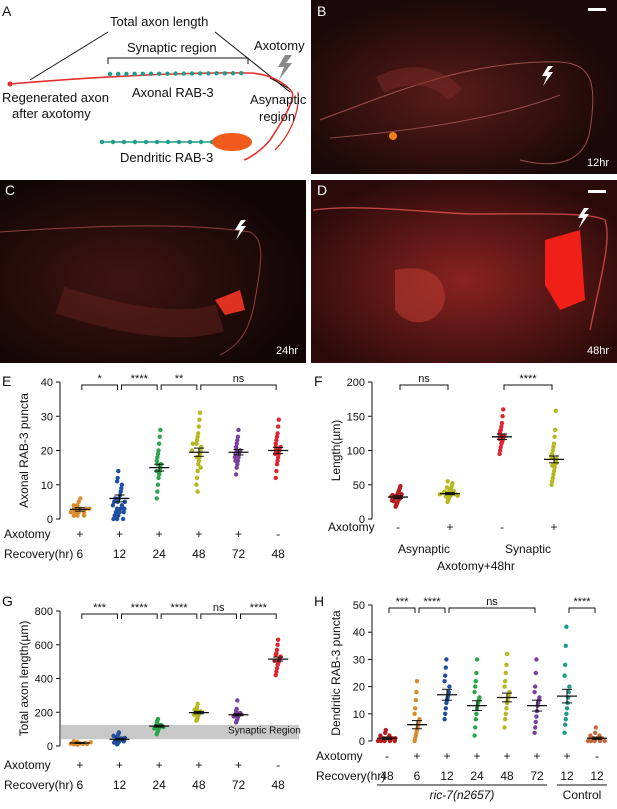  Describe the element at coordinates (79, 554) in the screenshot. I see `recovery-value: 6` at that location.